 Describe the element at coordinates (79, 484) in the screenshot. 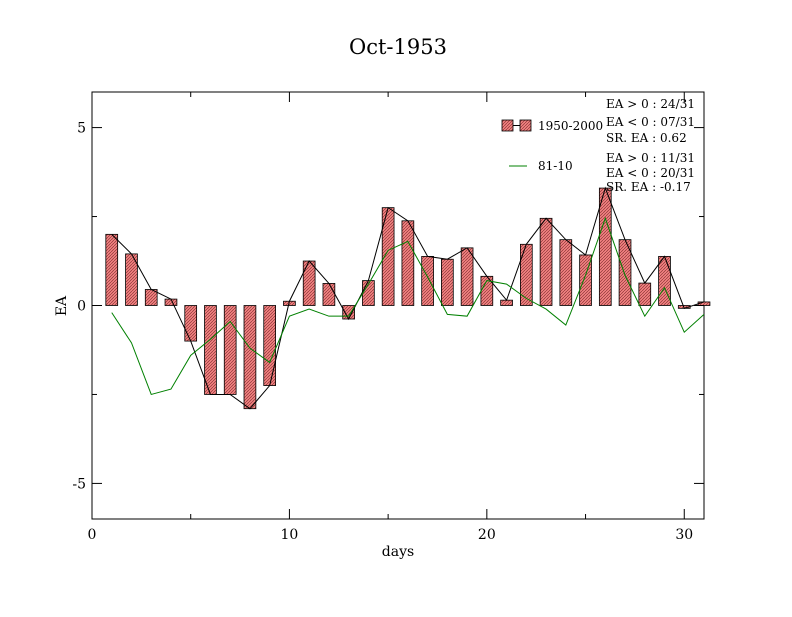

I see `y-tick-label: -5` at that location.